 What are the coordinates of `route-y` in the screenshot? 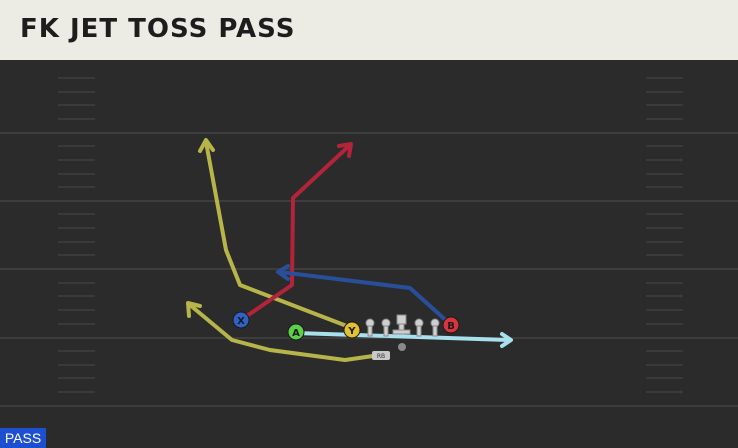 It's located at (279, 235).